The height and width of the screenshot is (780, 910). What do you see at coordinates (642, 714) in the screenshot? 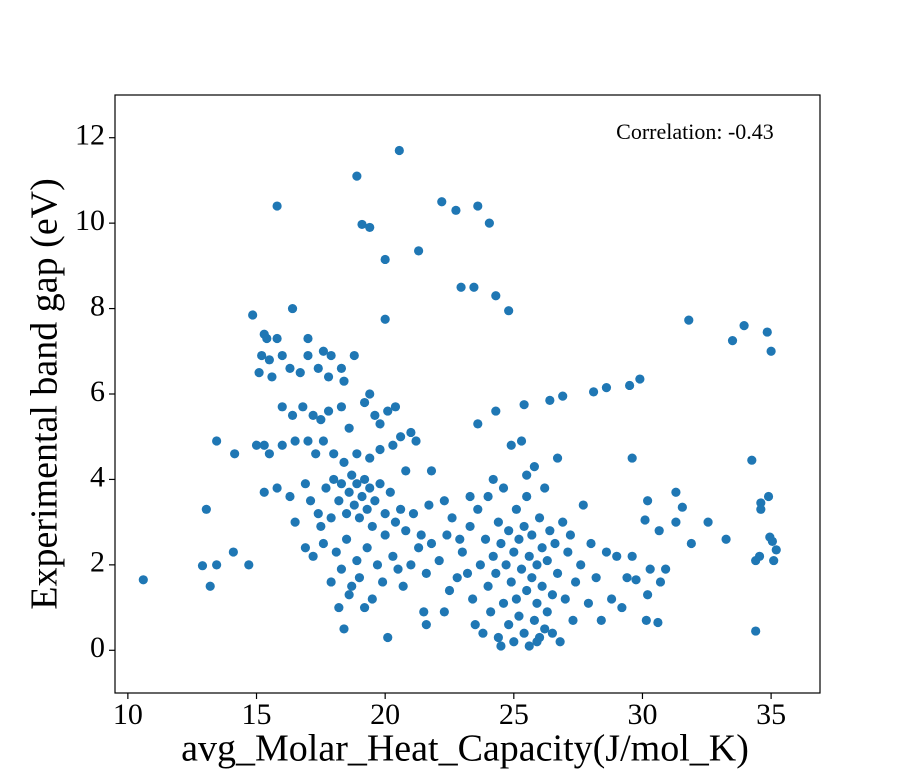
I see `x-tick-label: 30` at bounding box center [642, 714].